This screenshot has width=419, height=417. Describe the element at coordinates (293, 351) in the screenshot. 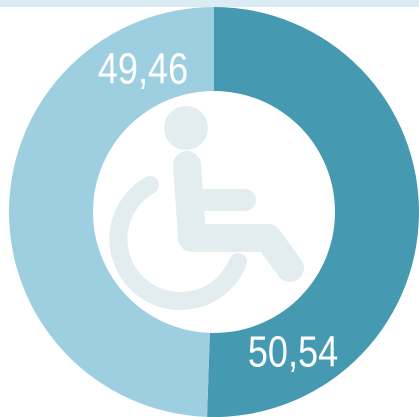

I see `value-label: 50,54` at that location.